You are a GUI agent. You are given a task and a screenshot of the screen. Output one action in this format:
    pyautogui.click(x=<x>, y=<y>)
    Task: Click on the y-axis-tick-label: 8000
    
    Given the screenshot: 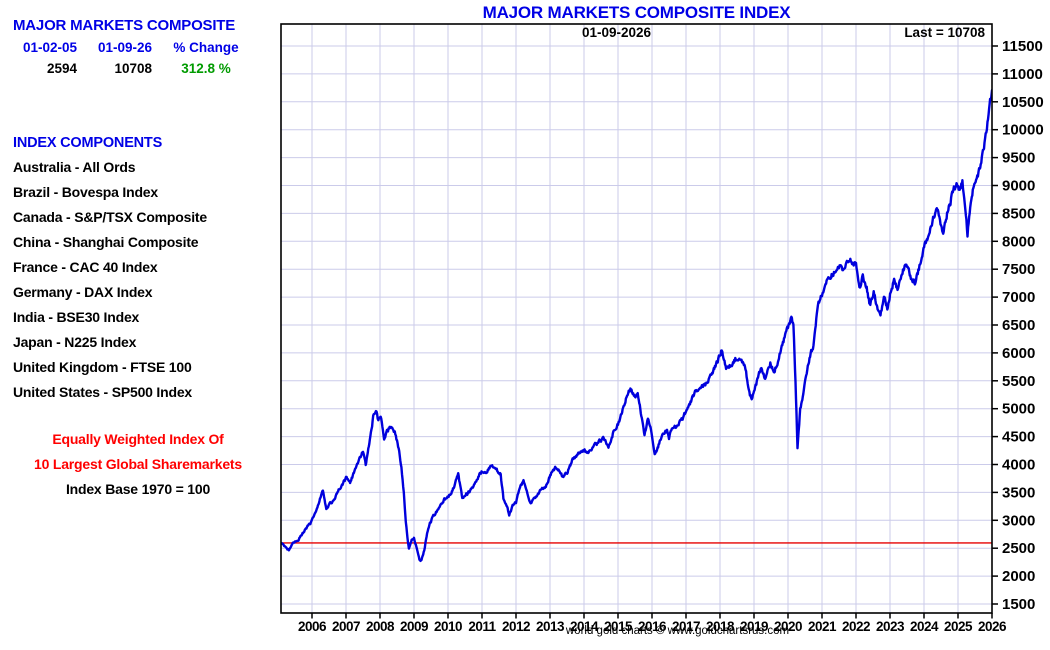 What is the action you would take?
    pyautogui.click(x=1018, y=241)
    